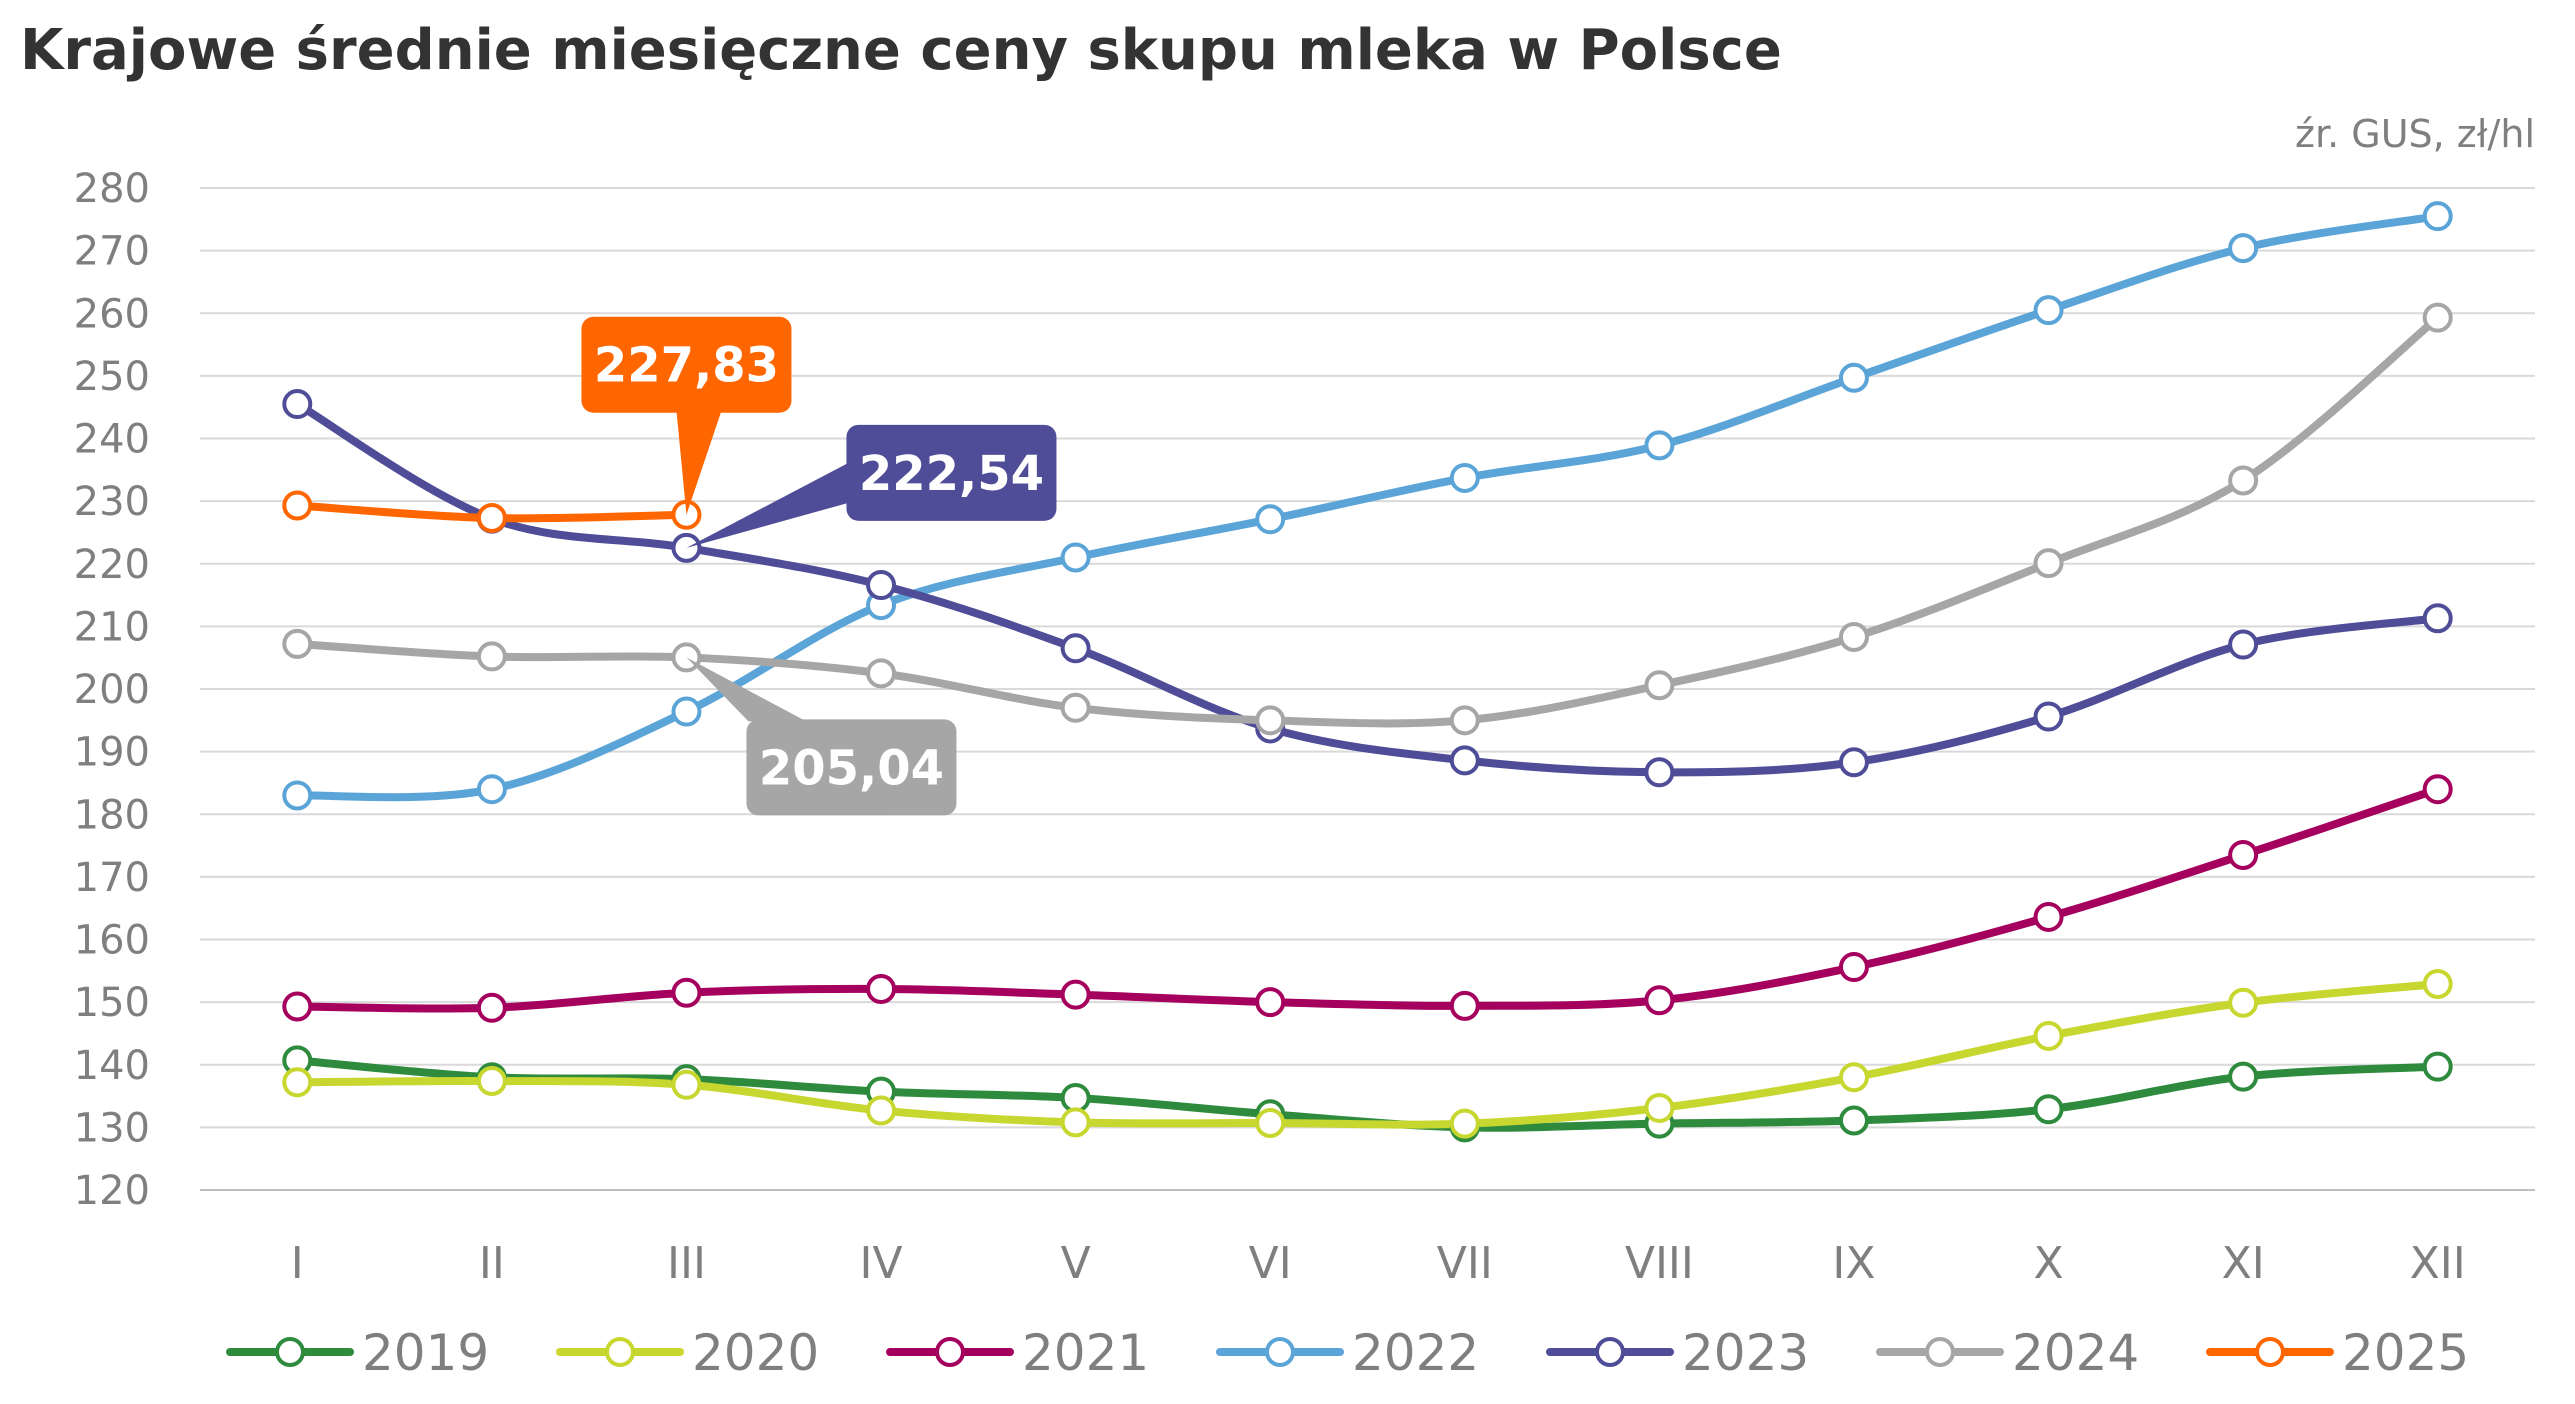 This screenshot has height=1404, width=2575. What do you see at coordinates (112, 314) in the screenshot?
I see `y-tick-label: 260` at bounding box center [112, 314].